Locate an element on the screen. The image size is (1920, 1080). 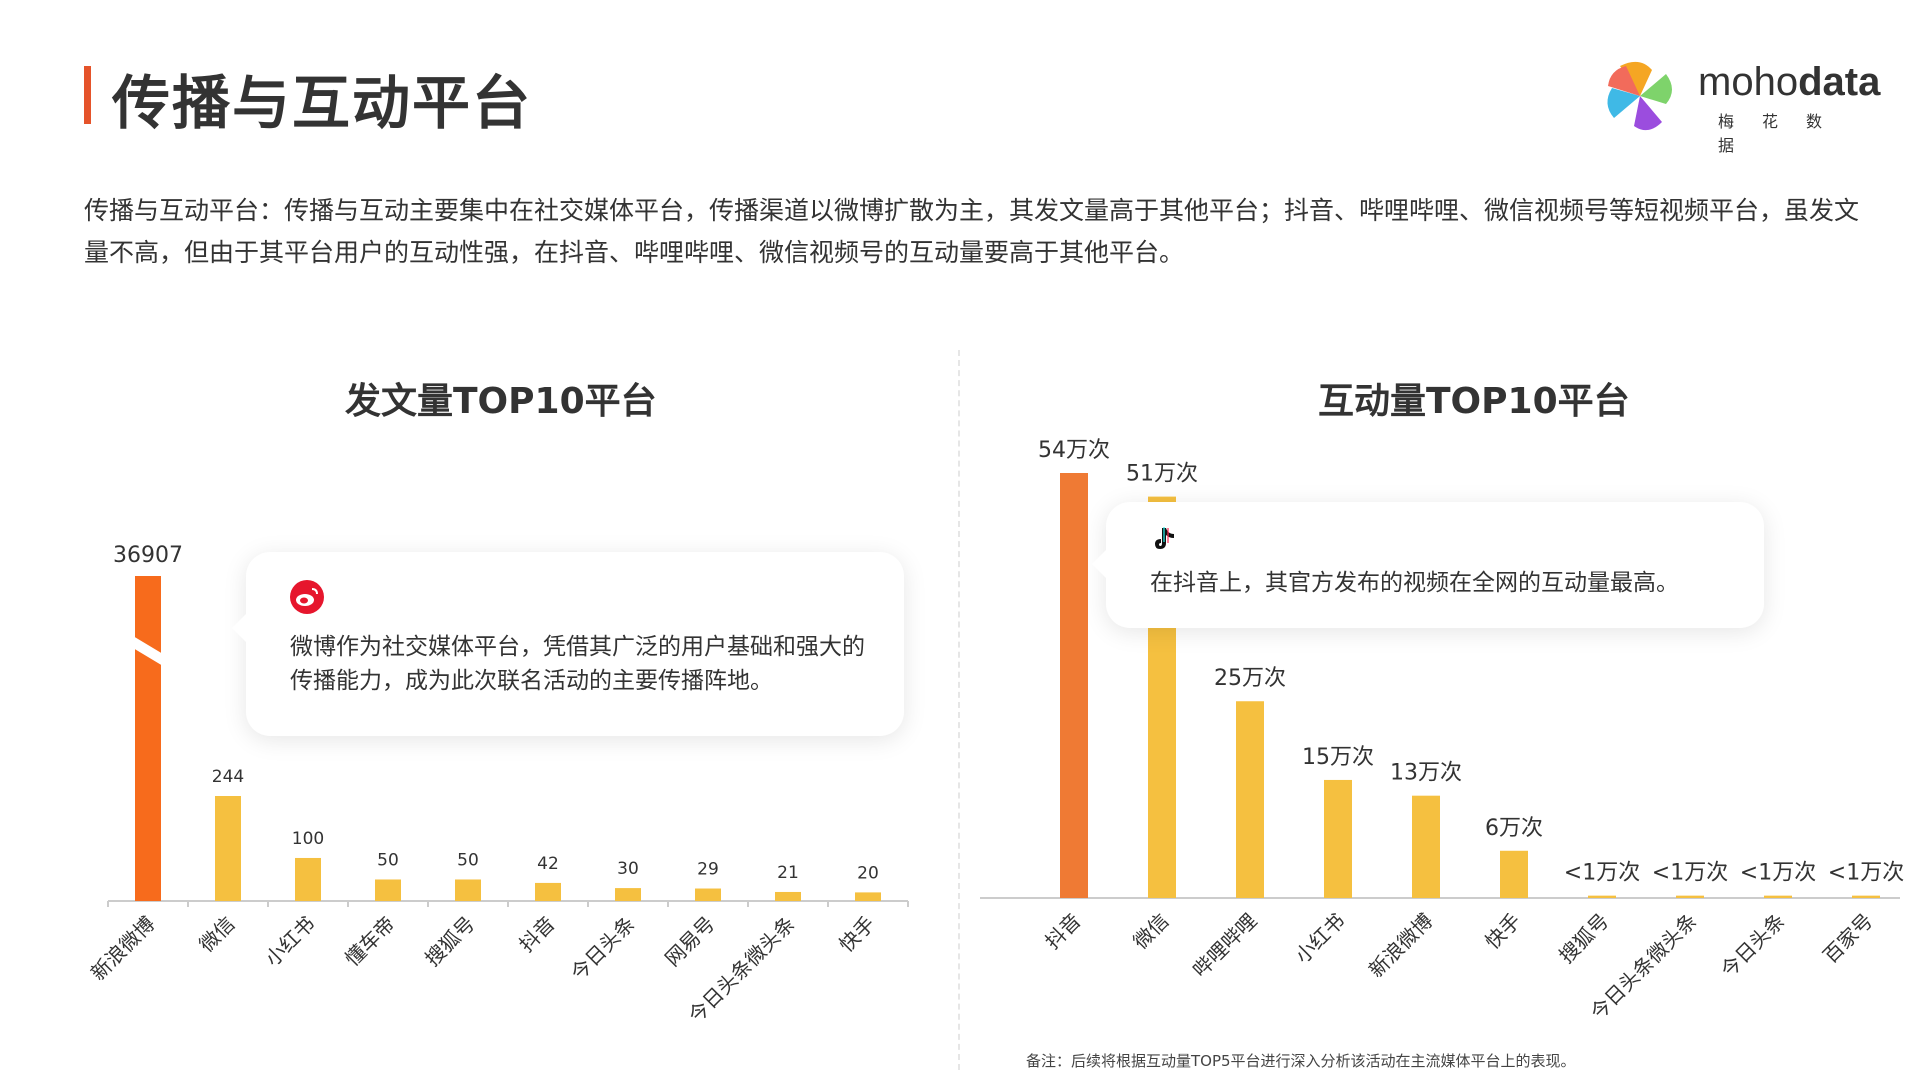
x-tick-label: 百家号 is located at coordinates (1847, 938).